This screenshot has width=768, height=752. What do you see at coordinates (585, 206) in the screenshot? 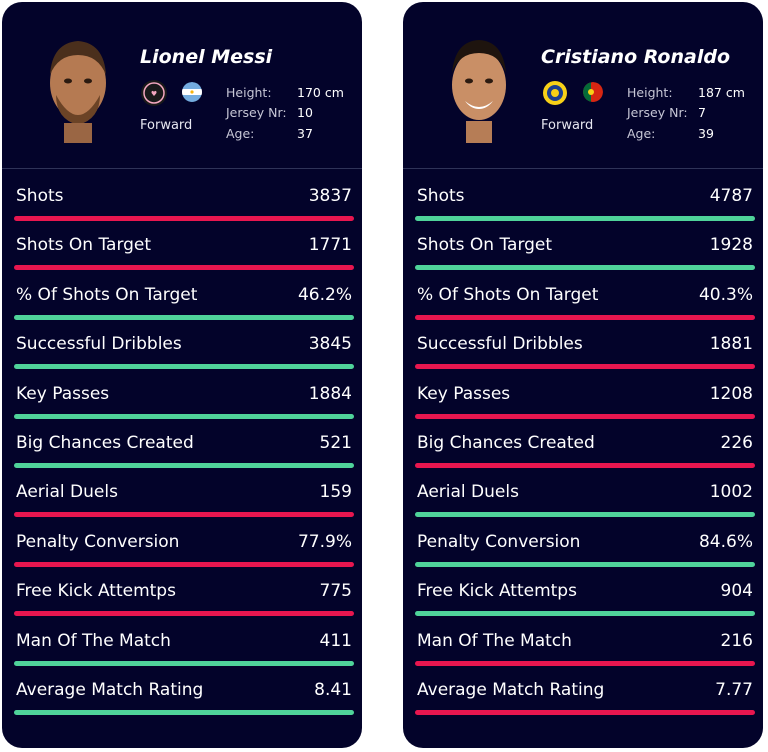
I see `stat-row: Shots 4787` at bounding box center [585, 206].